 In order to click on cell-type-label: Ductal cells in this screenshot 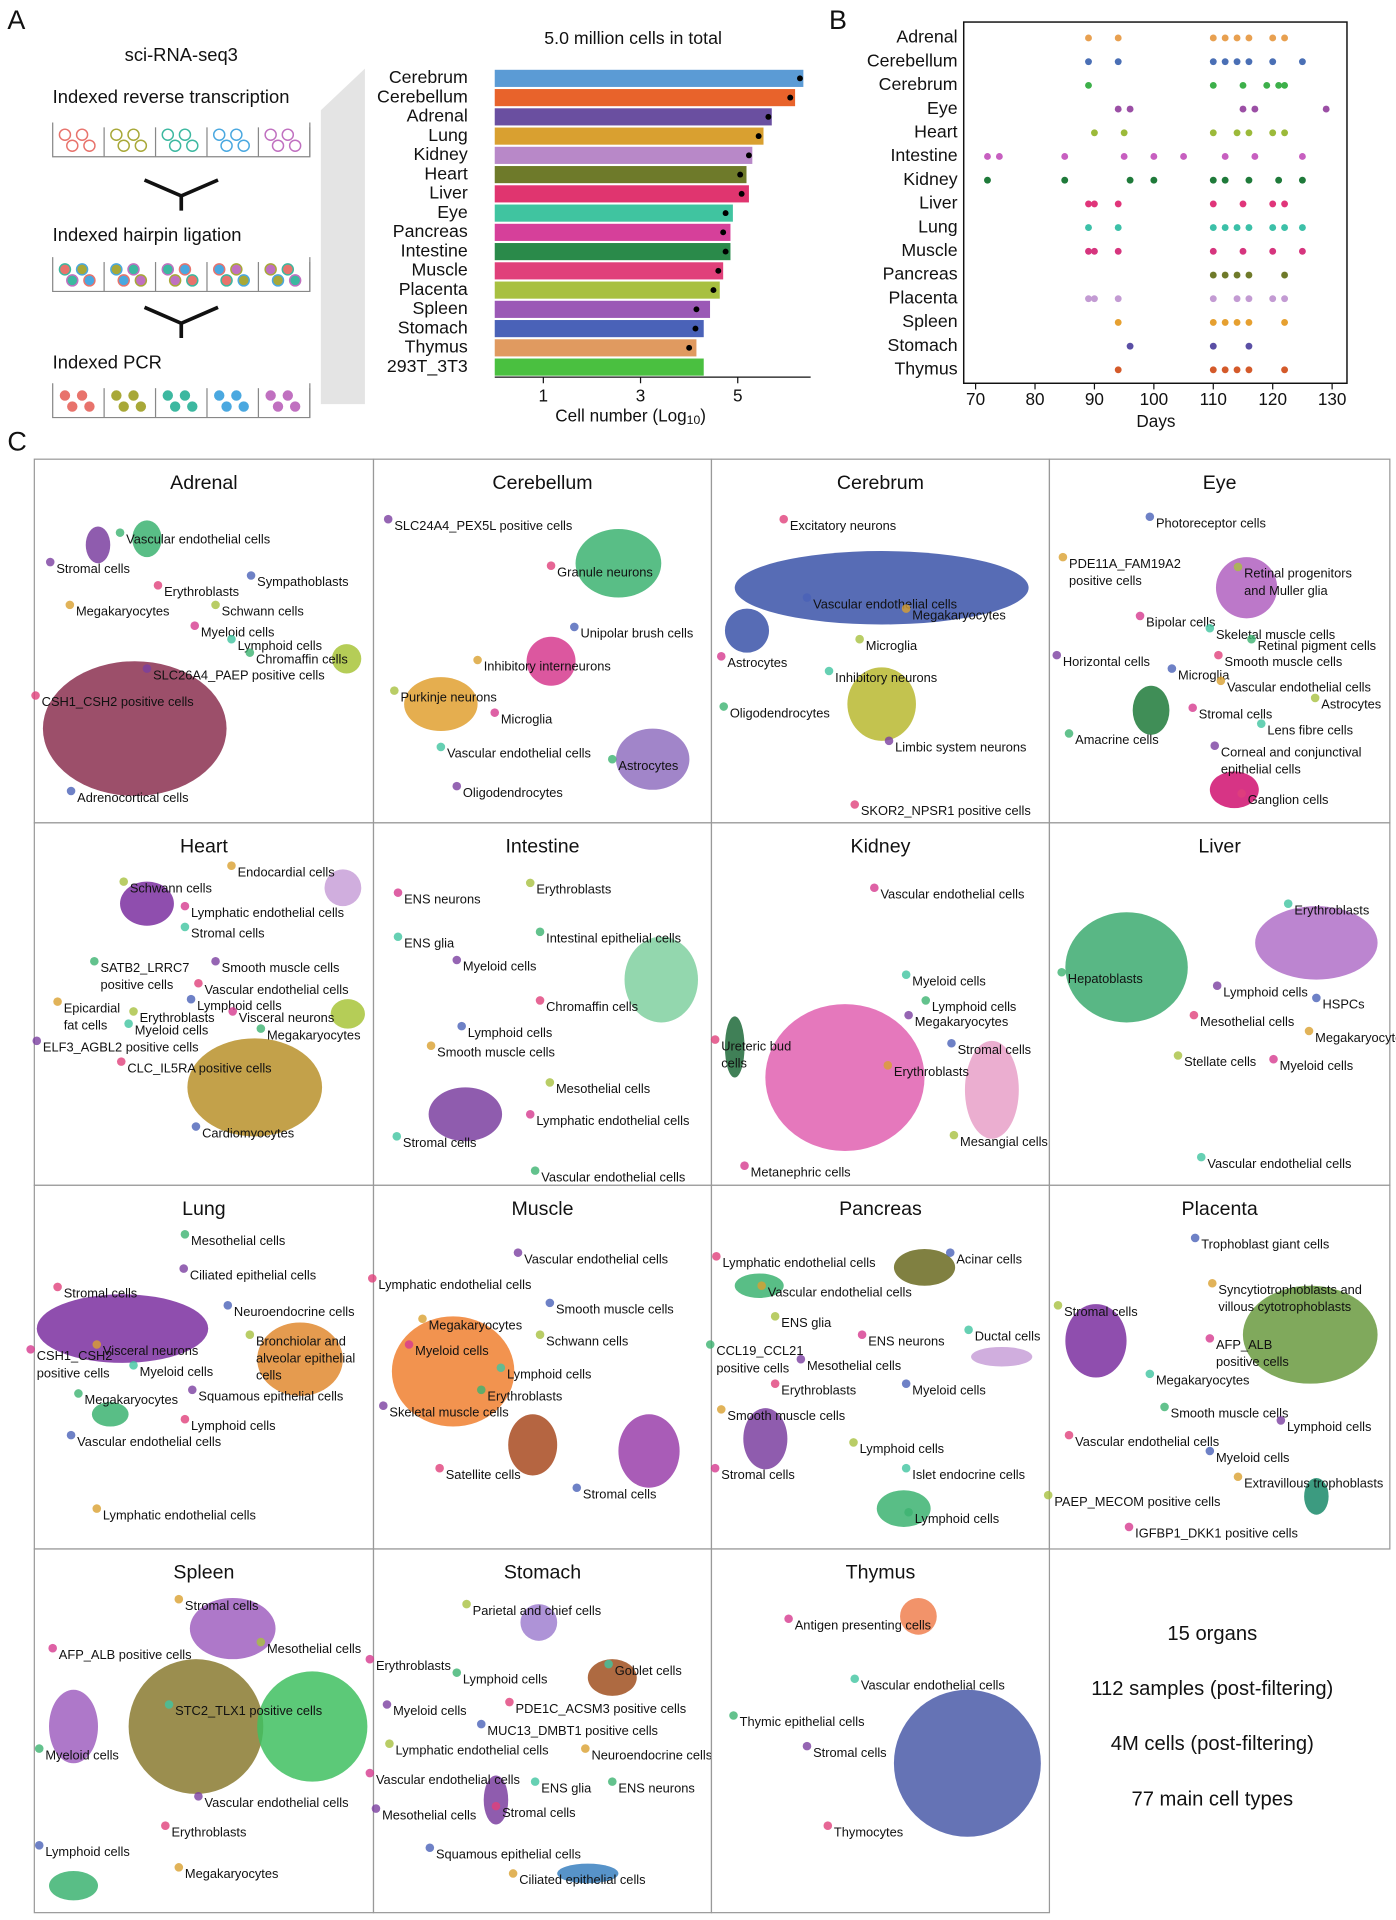, I will do `click(1008, 1336)`.